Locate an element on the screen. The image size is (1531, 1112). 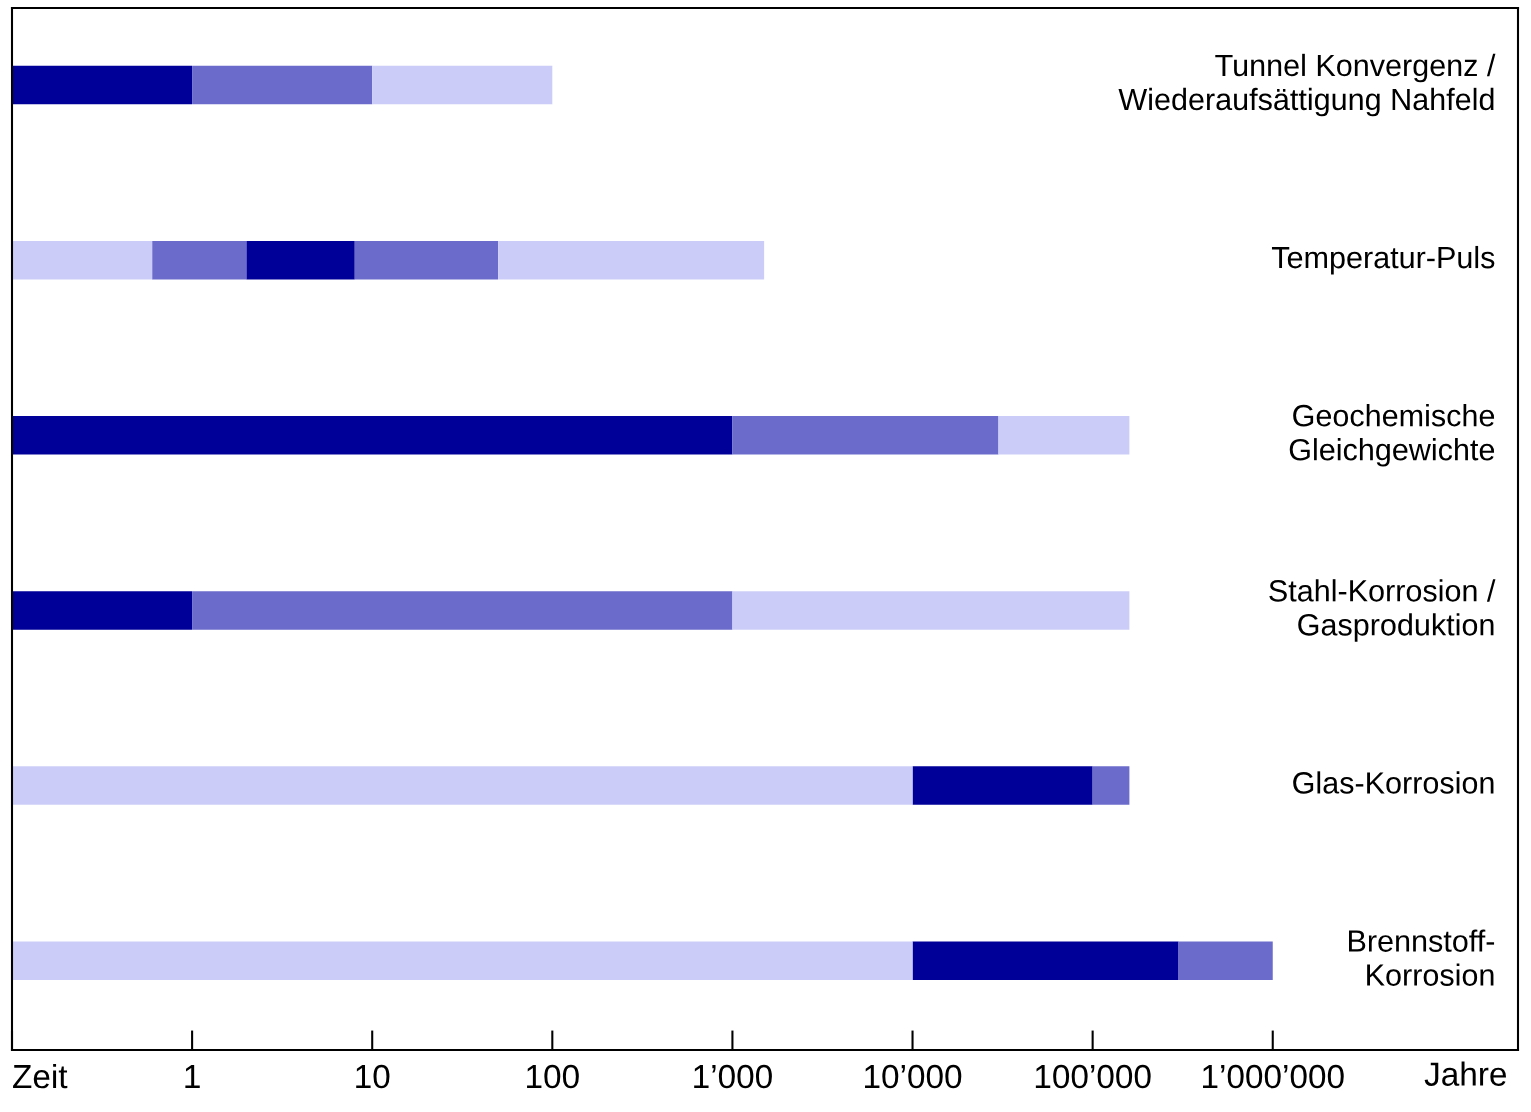
x-tick-label: 10 is located at coordinates (373, 1076).